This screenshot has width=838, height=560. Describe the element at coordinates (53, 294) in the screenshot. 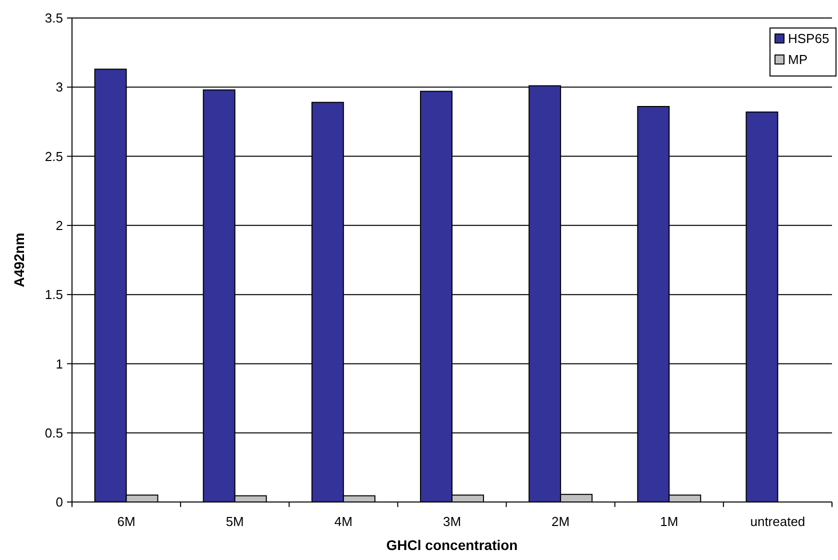

I see `y-tick-label: 1.5` at that location.